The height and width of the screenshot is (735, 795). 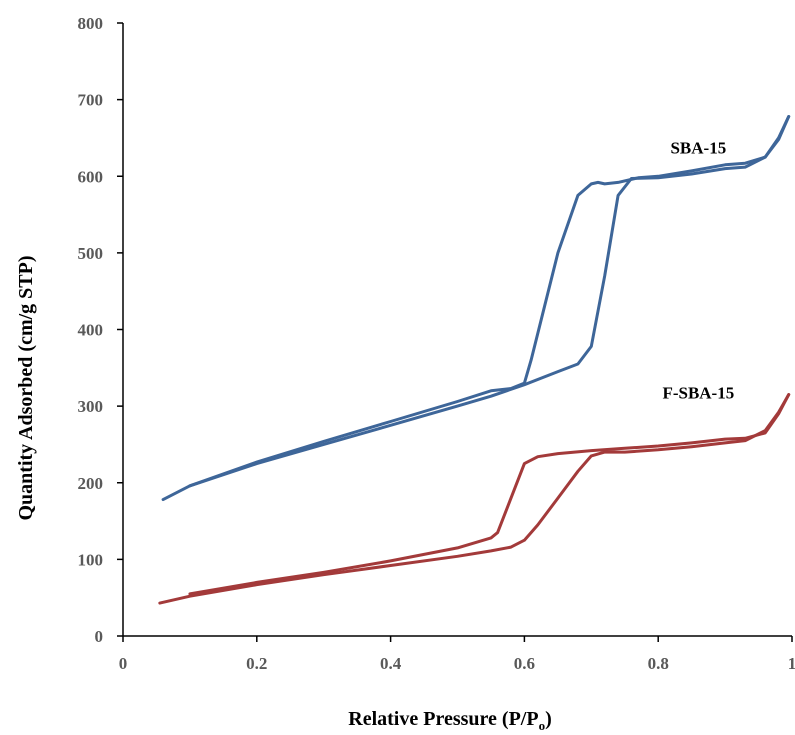 What do you see at coordinates (449, 720) in the screenshot?
I see `x-axis-title: Relative Pressure (P/Po)` at bounding box center [449, 720].